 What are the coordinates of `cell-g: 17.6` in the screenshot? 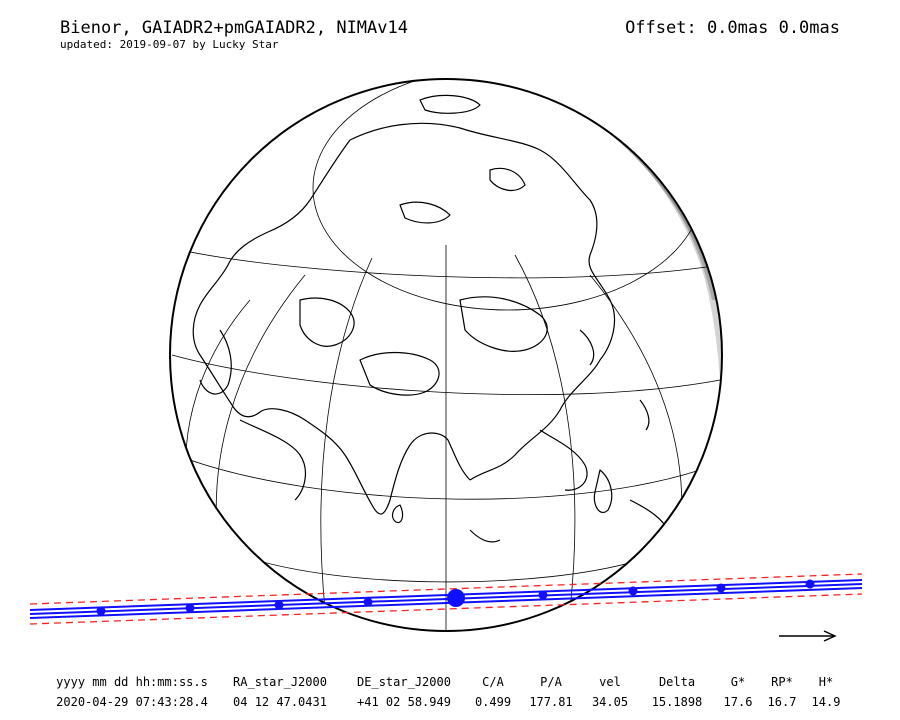 It's located at (738, 702).